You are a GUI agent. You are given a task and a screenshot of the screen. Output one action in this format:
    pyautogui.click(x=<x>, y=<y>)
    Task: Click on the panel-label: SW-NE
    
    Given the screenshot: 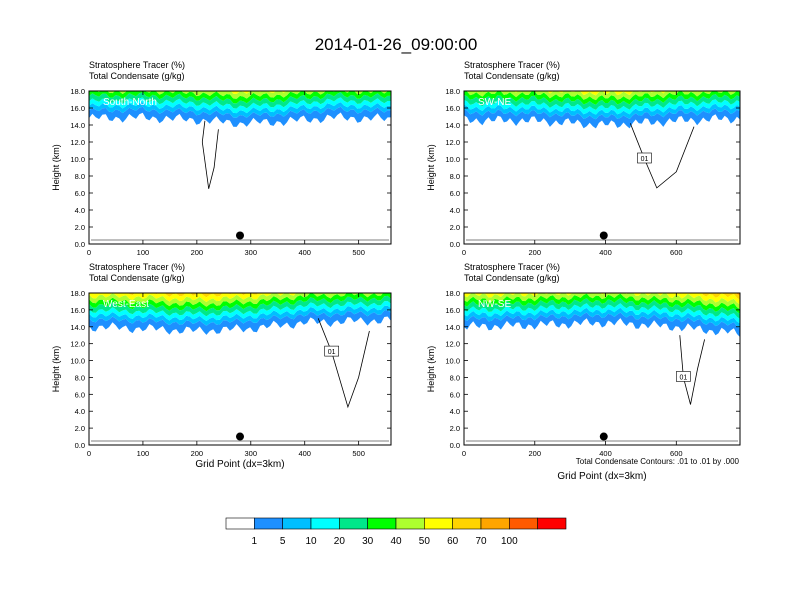 What is the action you would take?
    pyautogui.click(x=494, y=102)
    